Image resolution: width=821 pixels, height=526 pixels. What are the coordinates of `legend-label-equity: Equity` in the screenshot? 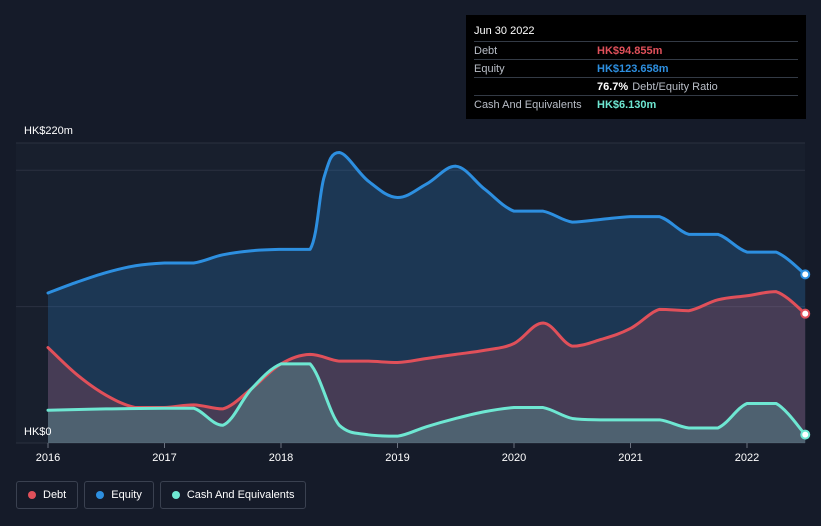 It's located at (126, 495).